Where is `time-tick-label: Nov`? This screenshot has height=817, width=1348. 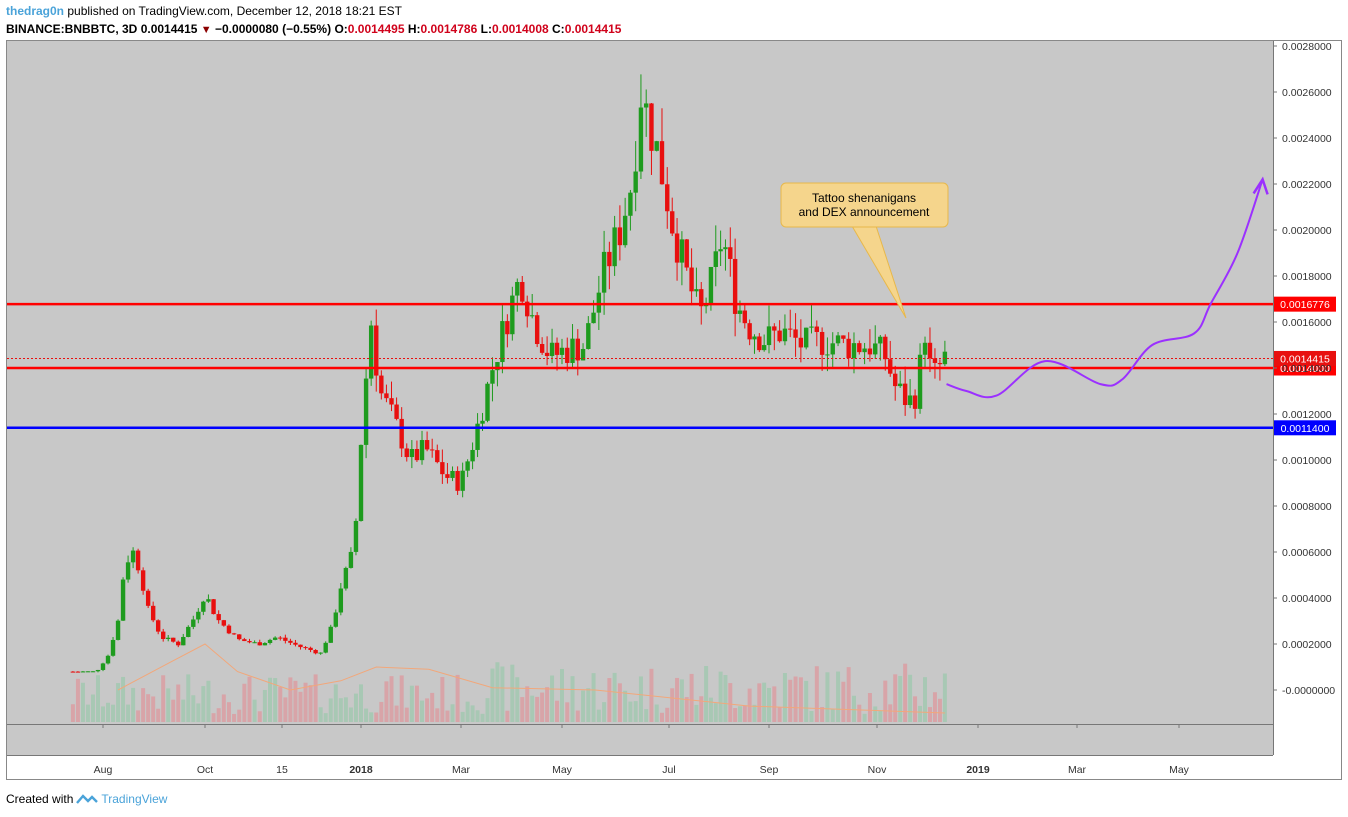
time-tick-label: Nov is located at coordinates (877, 770).